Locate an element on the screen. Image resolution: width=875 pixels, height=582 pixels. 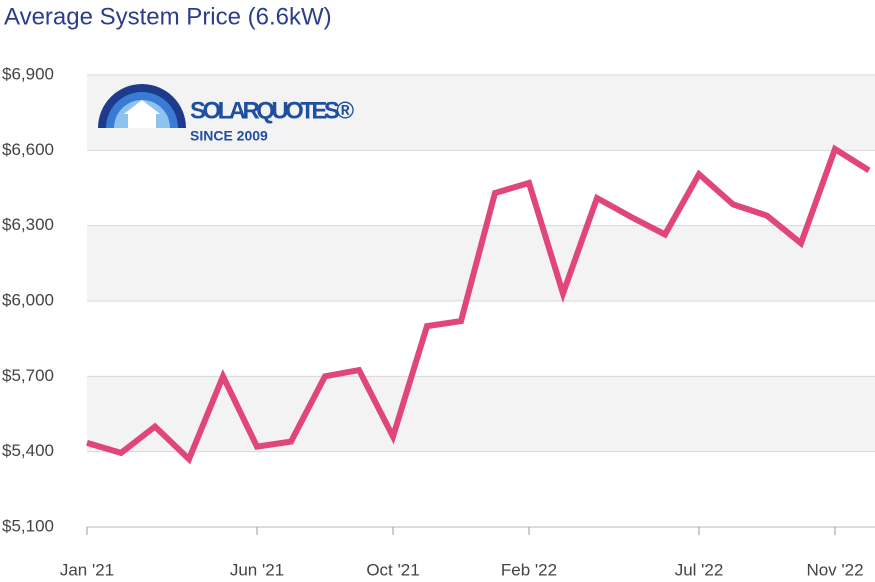
x-tick-label: Jan '21 is located at coordinates (87, 569).